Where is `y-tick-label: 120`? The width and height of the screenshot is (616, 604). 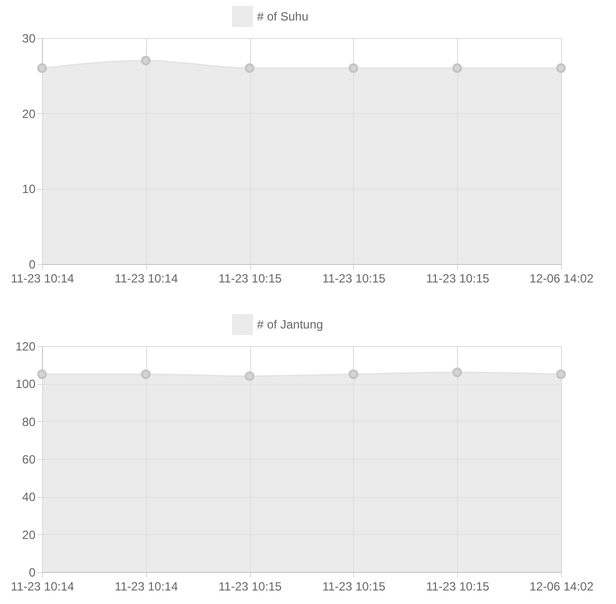
y-tick-label: 120 is located at coordinates (25, 347).